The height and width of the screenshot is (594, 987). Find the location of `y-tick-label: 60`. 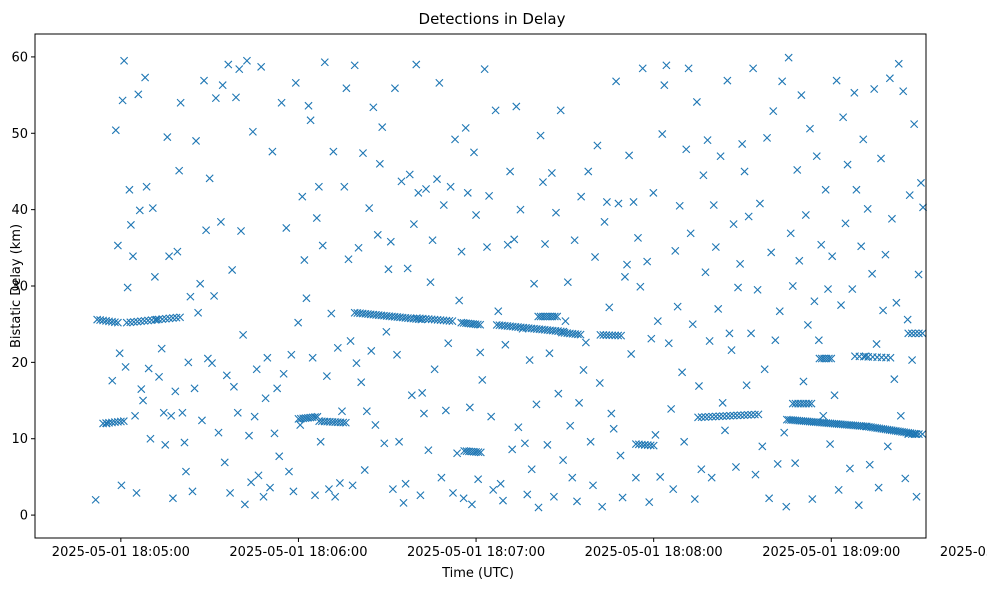

y-tick-label: 60 is located at coordinates (19, 57).